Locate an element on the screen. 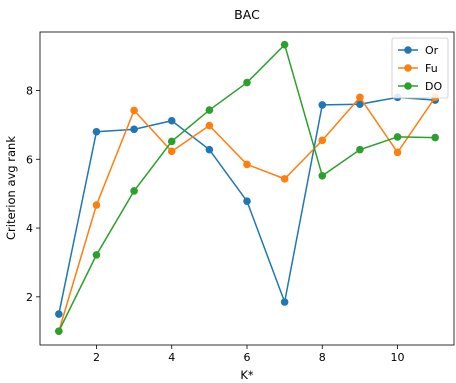 This screenshot has height=383, width=456. y-tick-label: 8 is located at coordinates (29, 90).